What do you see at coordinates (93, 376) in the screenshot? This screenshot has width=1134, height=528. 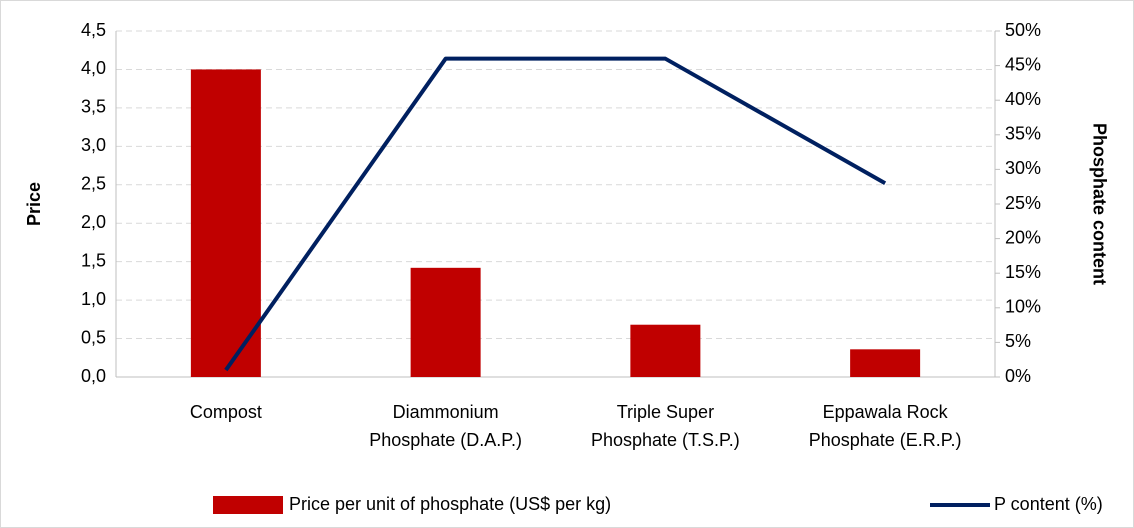 I see `y-tick-label: 0,0` at bounding box center [93, 376].